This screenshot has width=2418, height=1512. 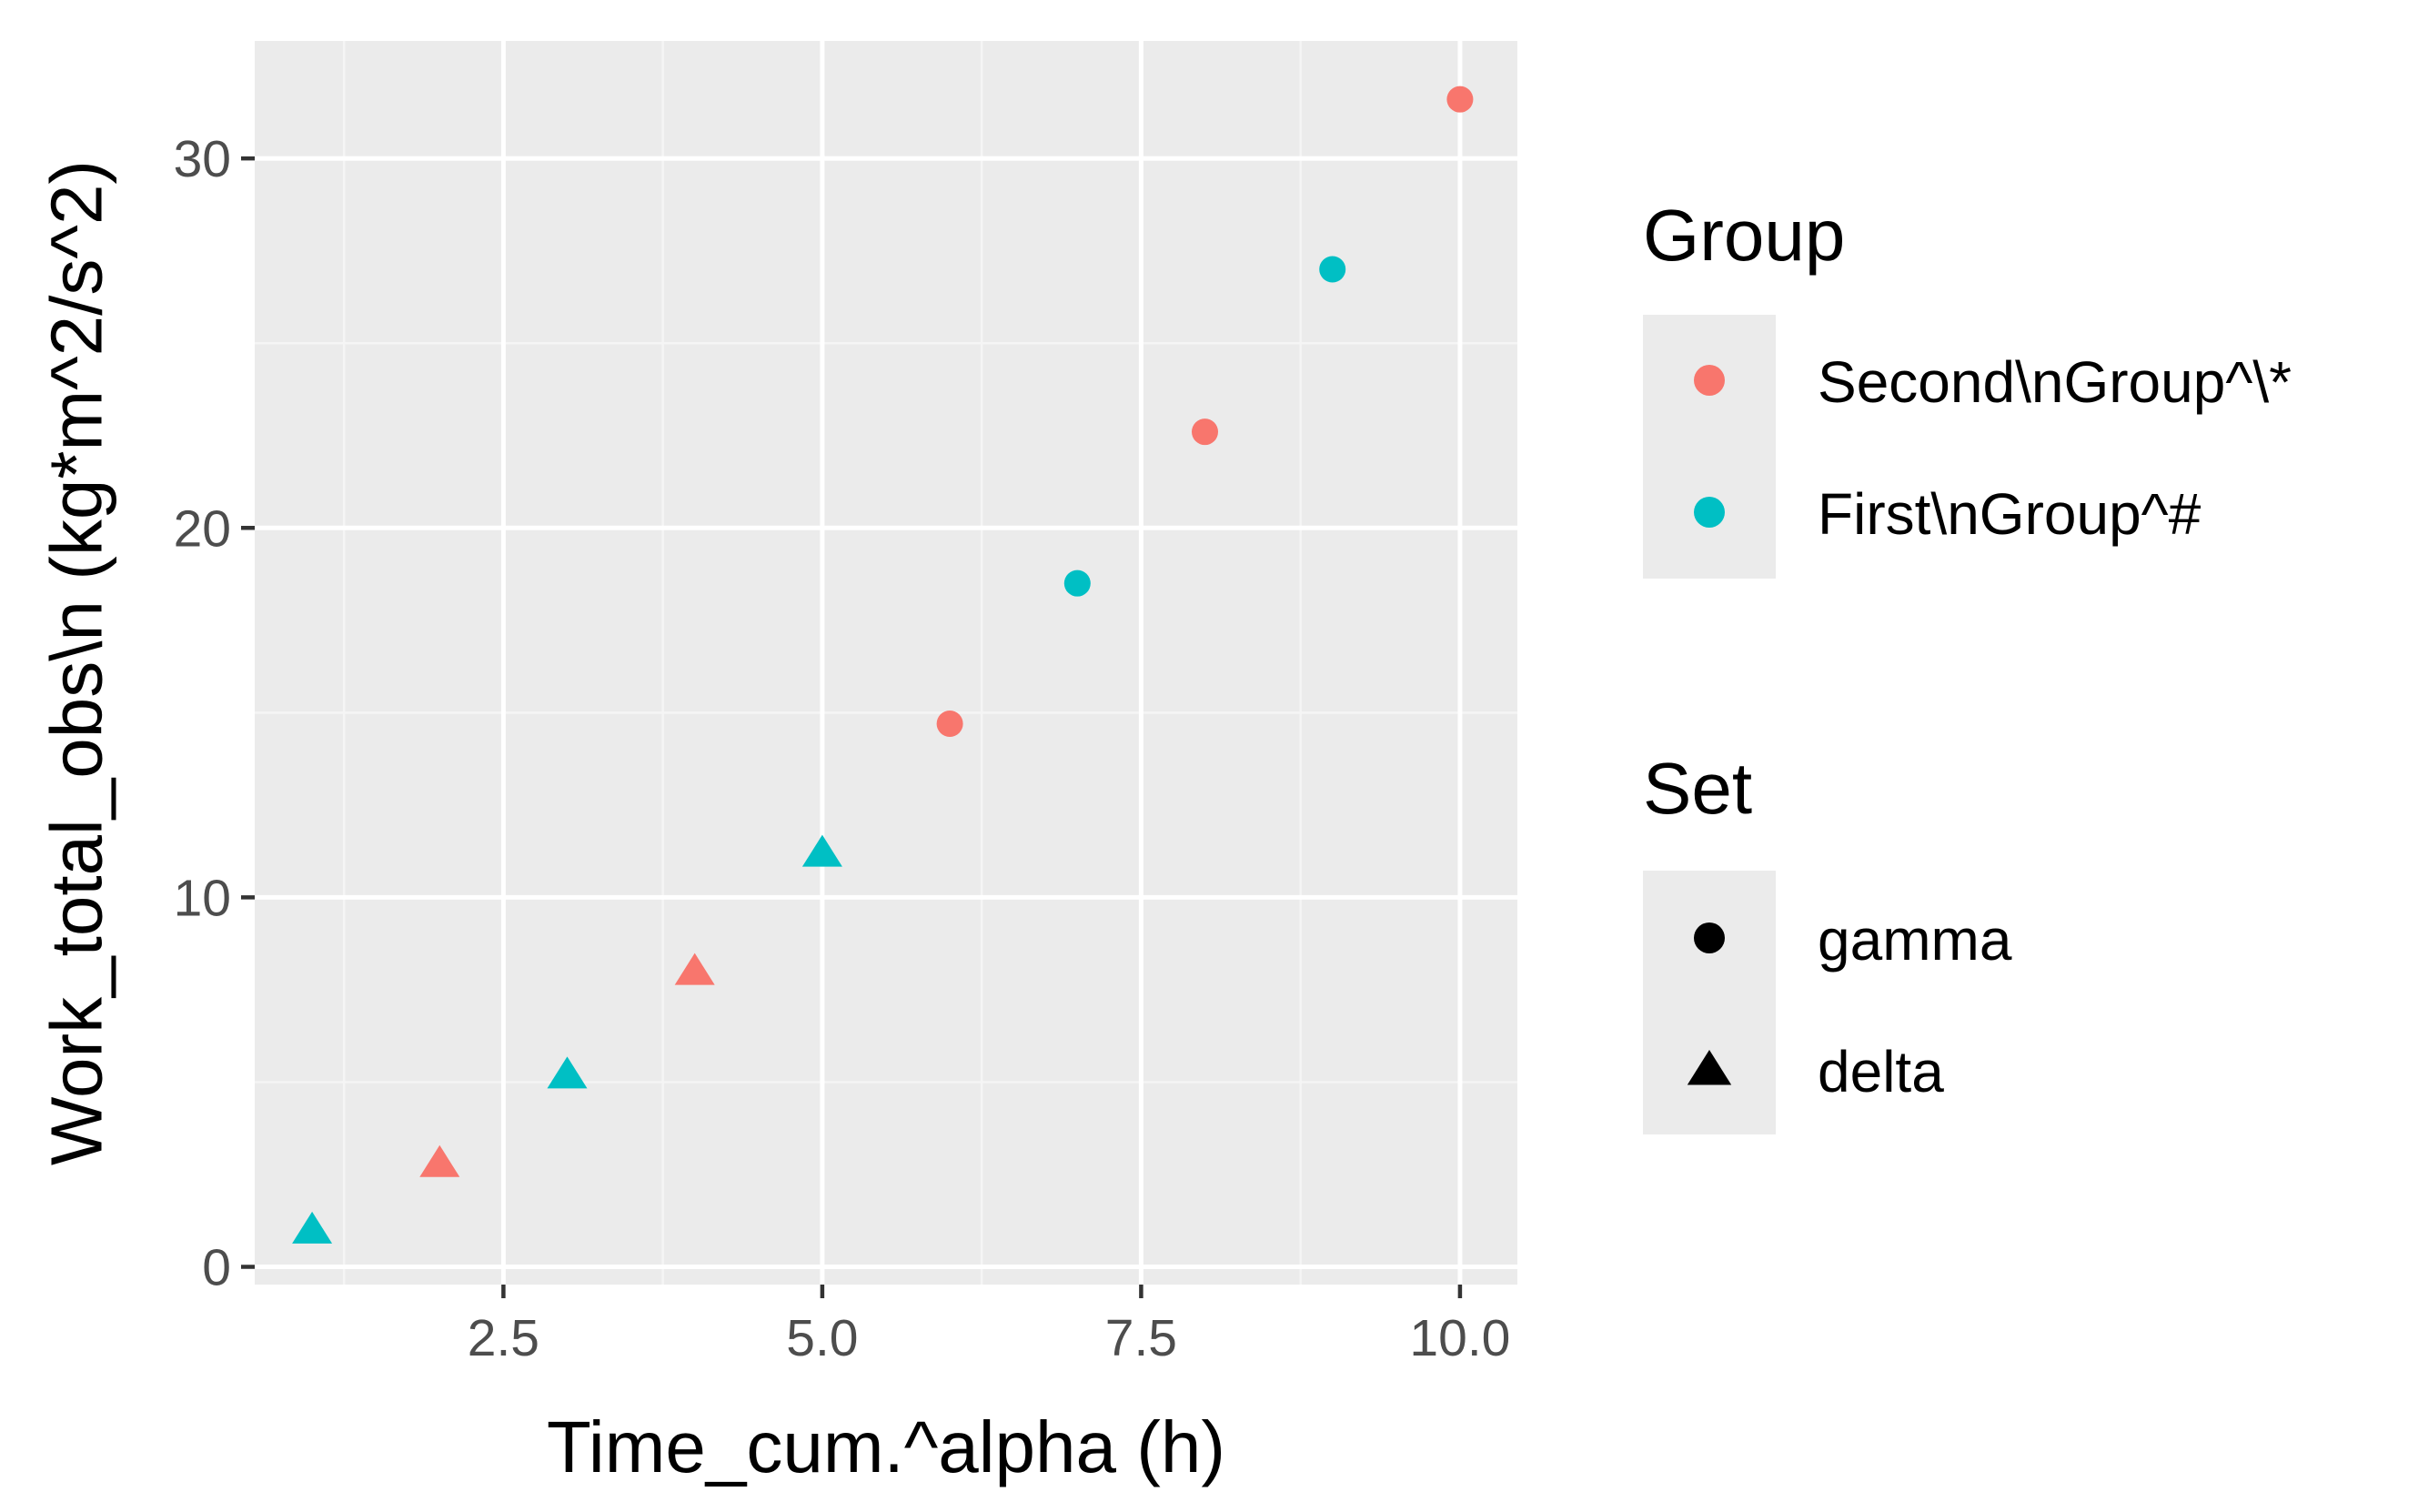 What do you see at coordinates (1709, 1002) in the screenshot?
I see `legend-key-background-set` at bounding box center [1709, 1002].